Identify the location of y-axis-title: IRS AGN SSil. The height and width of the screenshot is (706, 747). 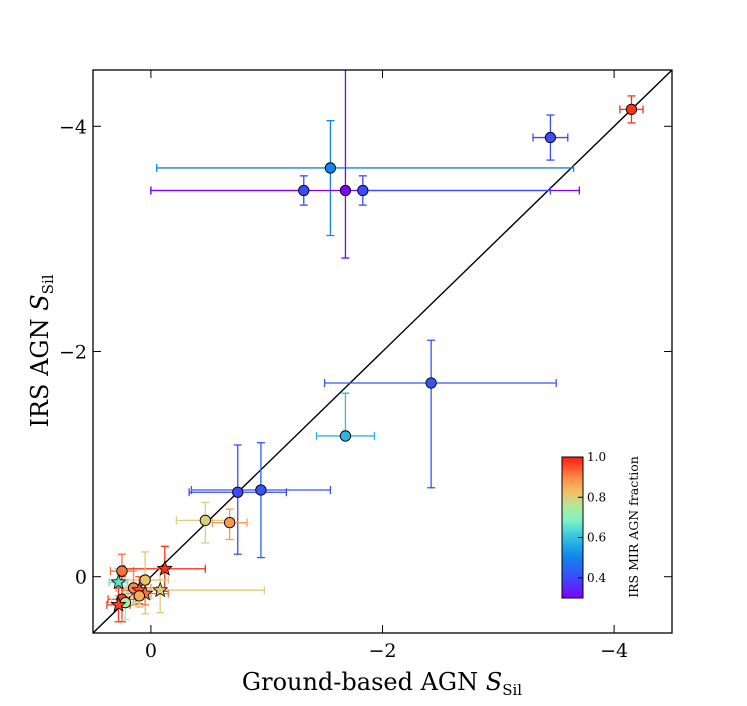
(41, 350).